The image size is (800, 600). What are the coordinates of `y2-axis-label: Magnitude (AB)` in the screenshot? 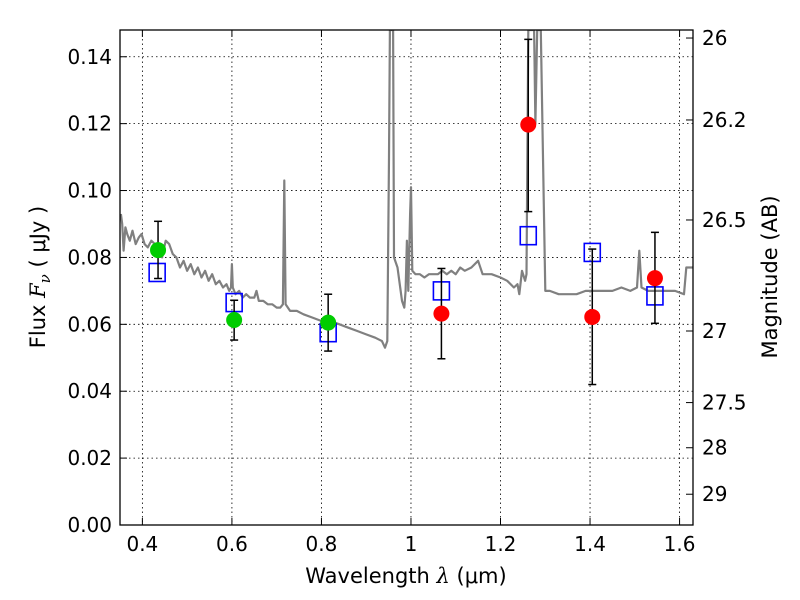 It's located at (770, 276).